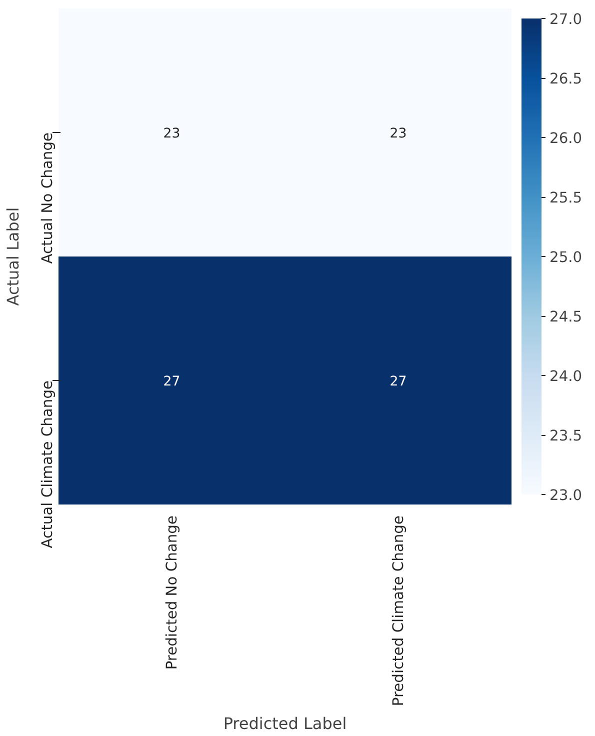  Describe the element at coordinates (13, 256) in the screenshot. I see `y-axis-title: Actual Label` at that location.